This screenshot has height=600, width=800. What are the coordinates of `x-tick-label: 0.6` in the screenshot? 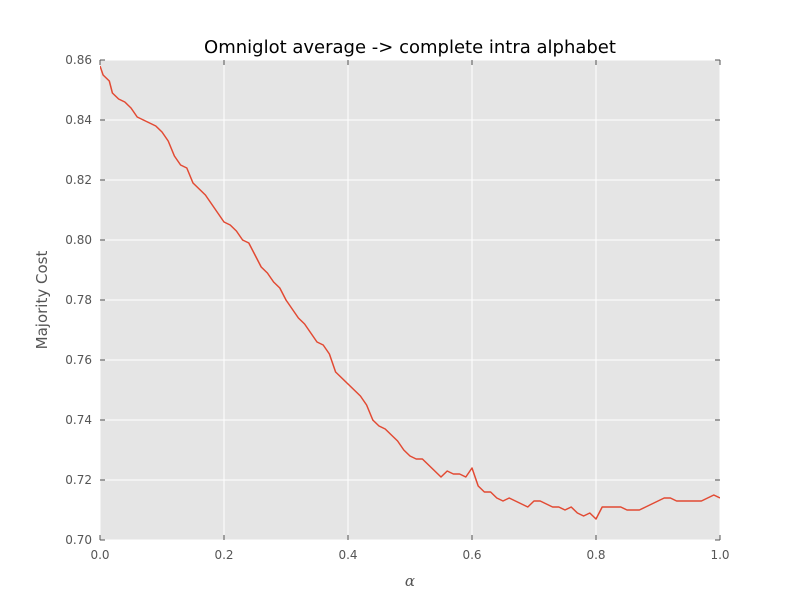 It's located at (471, 555).